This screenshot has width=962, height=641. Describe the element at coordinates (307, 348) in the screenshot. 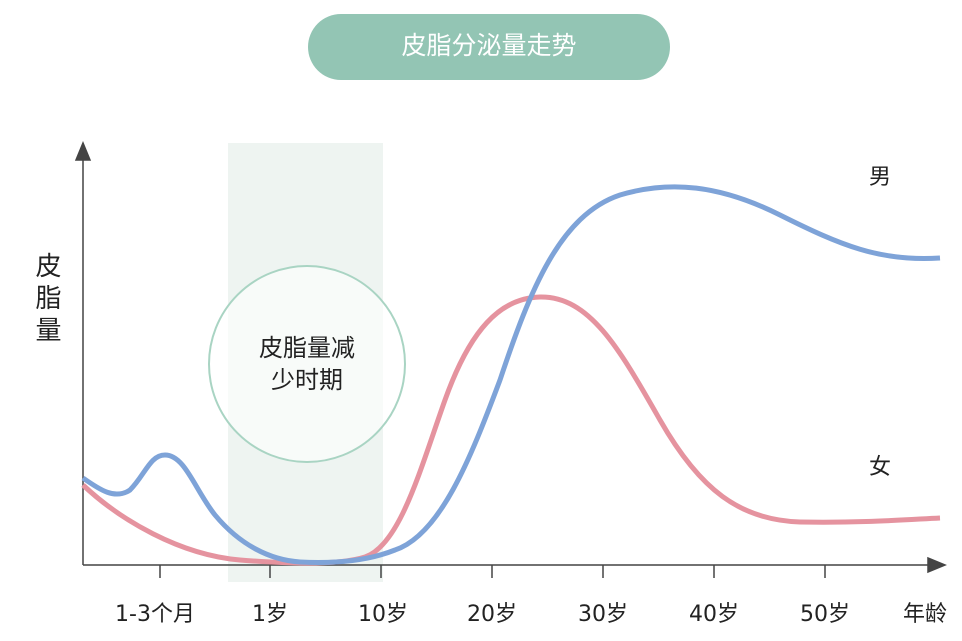

I see `callout-line: 皮脂量减` at that location.